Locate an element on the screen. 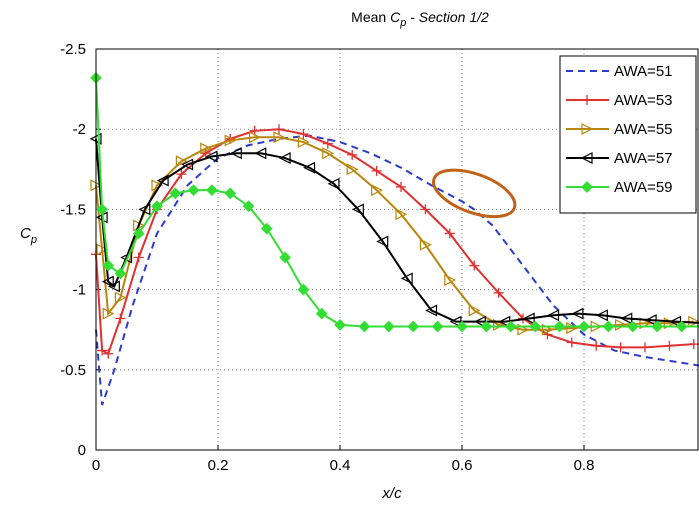 This screenshot has height=508, width=699. x-tick-label: 0.2 is located at coordinates (218, 465).